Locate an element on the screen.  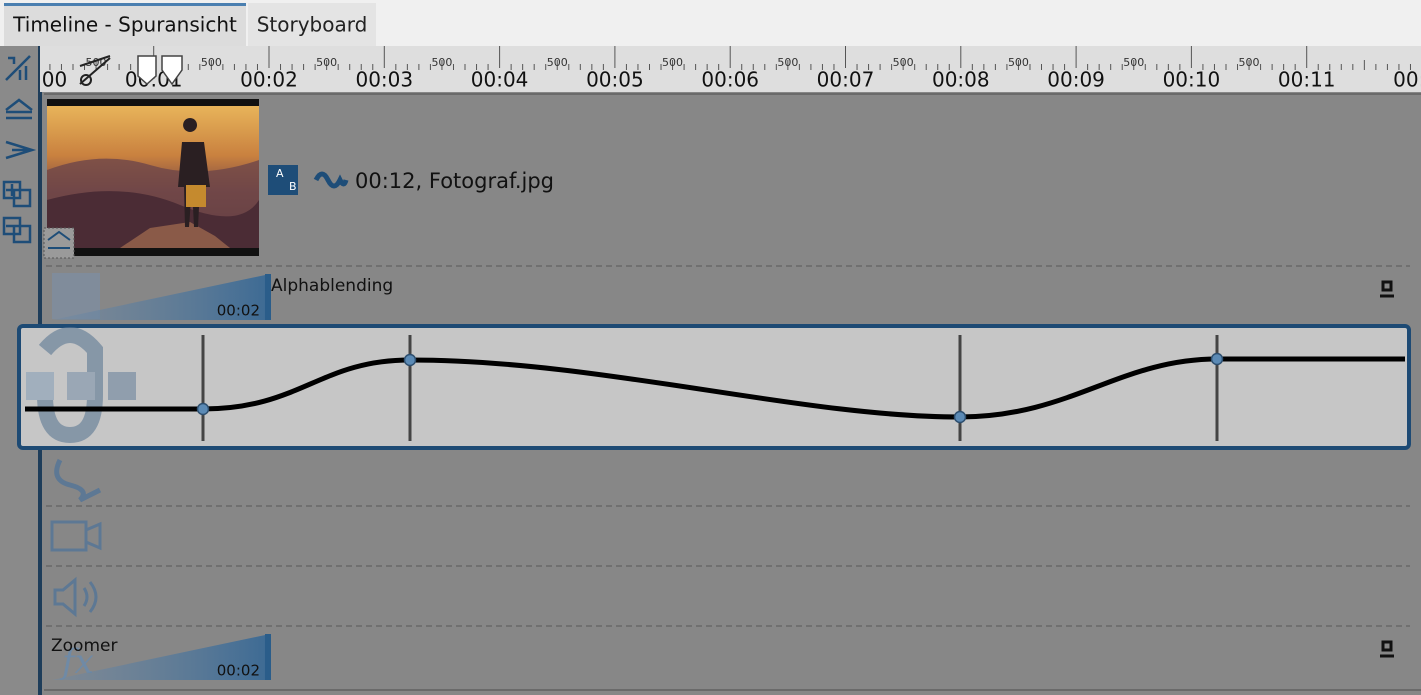
ruler-label: 00:12 is located at coordinates (1407, 80).